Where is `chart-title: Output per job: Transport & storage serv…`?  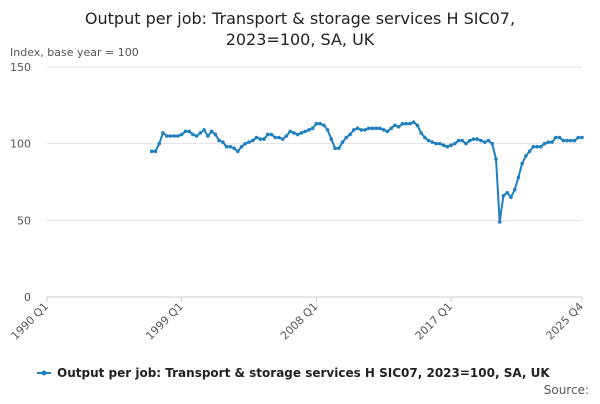 chart-title: Output per job: Transport & storage serv… is located at coordinates (300, 18).